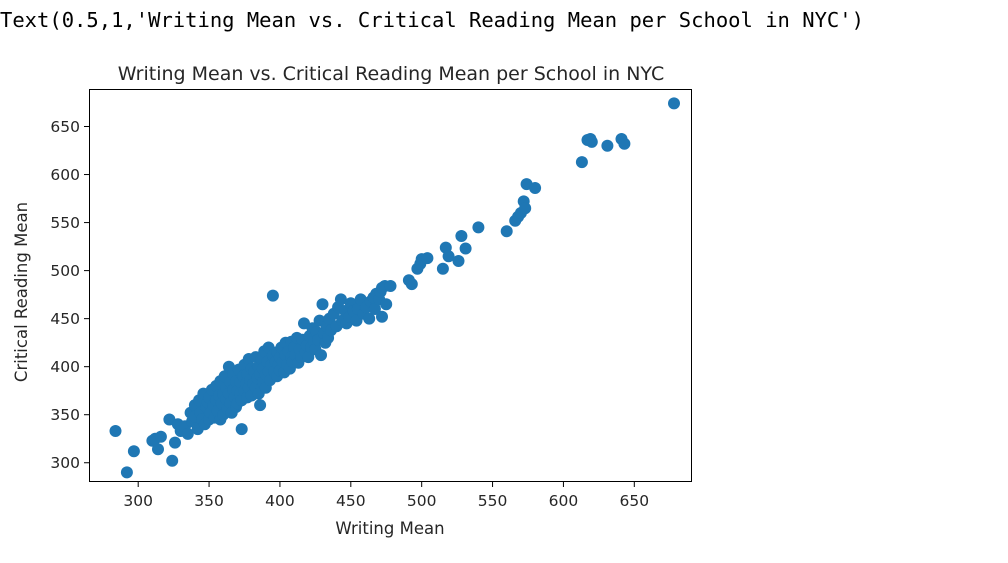 Image resolution: width=1008 pixels, height=563 pixels. I want to click on y-tick-label: 550, so click(65, 223).